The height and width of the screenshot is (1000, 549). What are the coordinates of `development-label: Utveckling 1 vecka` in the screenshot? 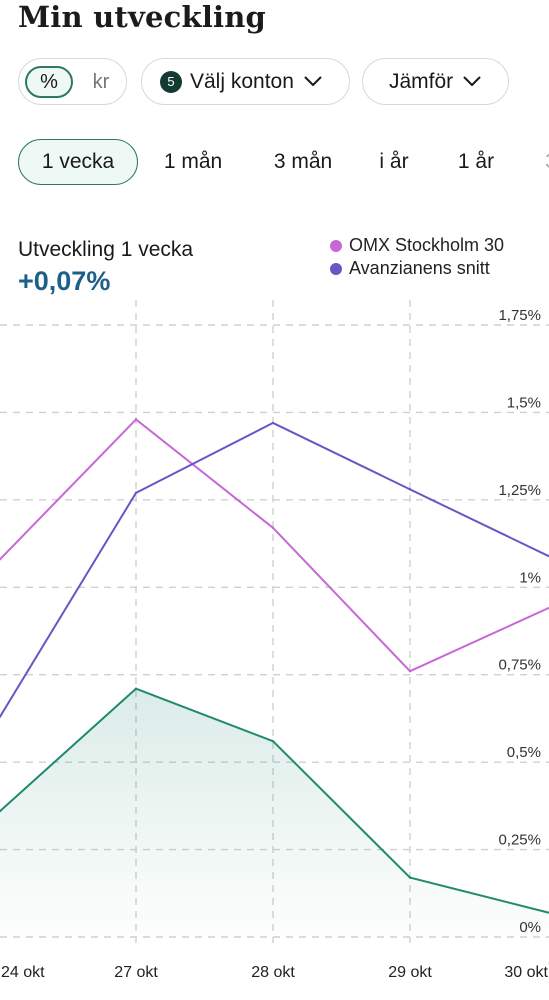 It's located at (106, 249).